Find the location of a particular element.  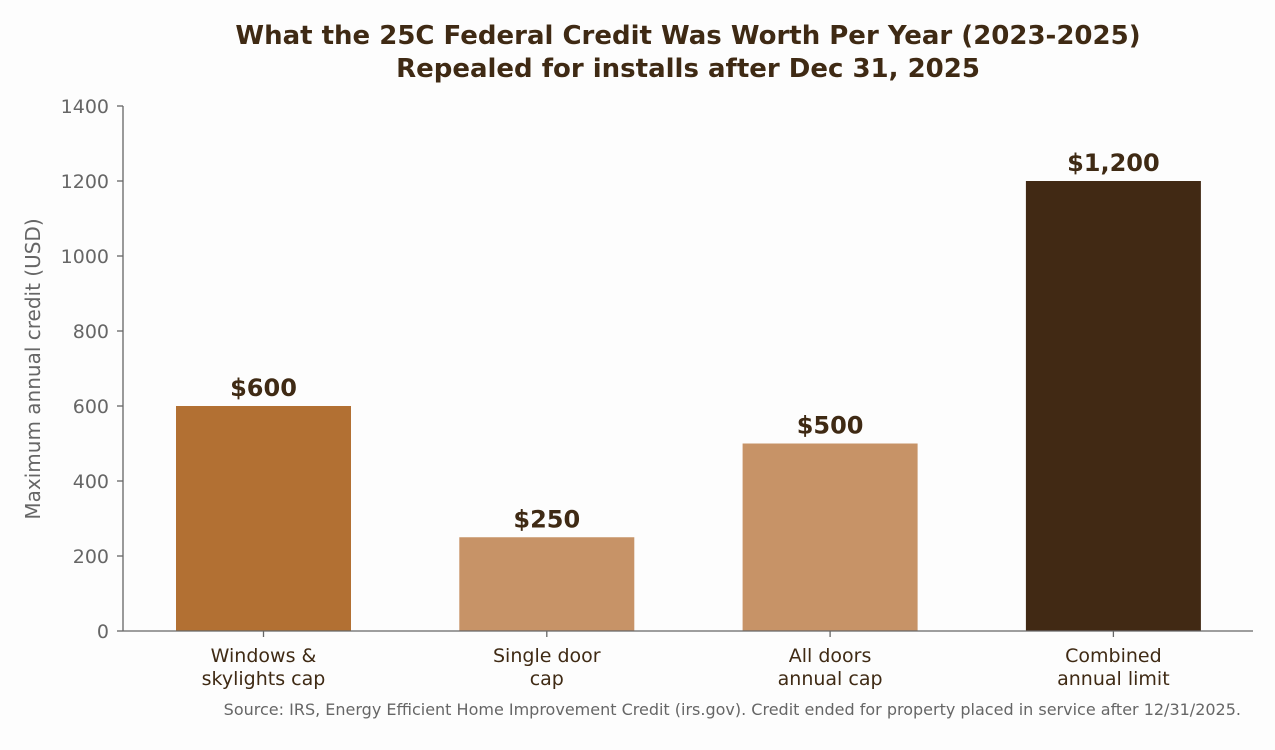

y-tick-label: 600 is located at coordinates (91, 407).